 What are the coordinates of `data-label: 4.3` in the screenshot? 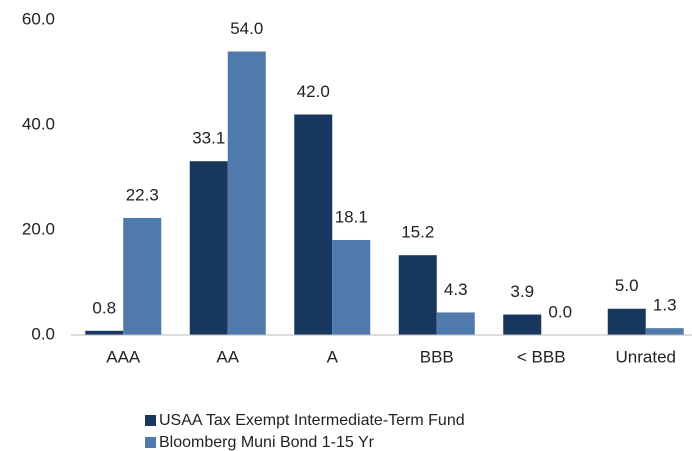 It's located at (456, 289).